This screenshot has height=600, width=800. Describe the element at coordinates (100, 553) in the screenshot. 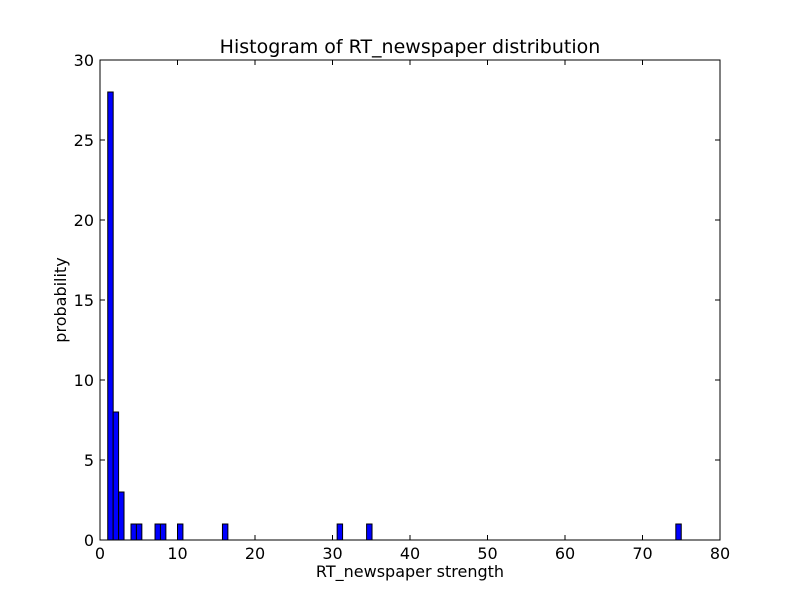

I see `x-tick-label-0: 0` at that location.